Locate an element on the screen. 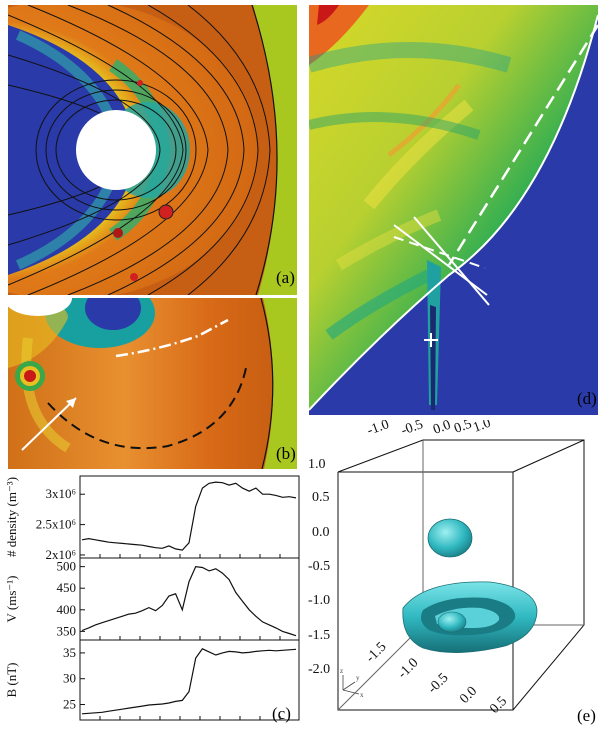  e-orientation-triad: z y x is located at coordinates (352, 683).